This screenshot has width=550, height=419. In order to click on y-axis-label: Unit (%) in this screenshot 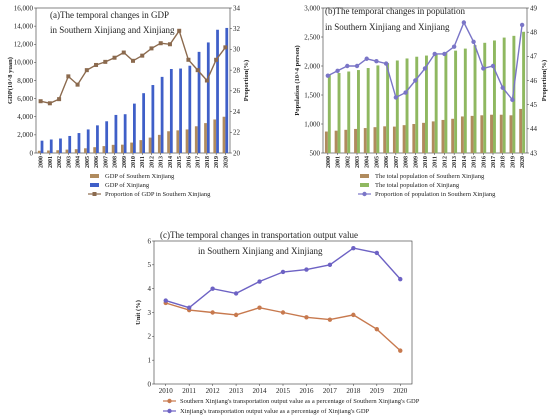, I will do `click(138, 312)`.